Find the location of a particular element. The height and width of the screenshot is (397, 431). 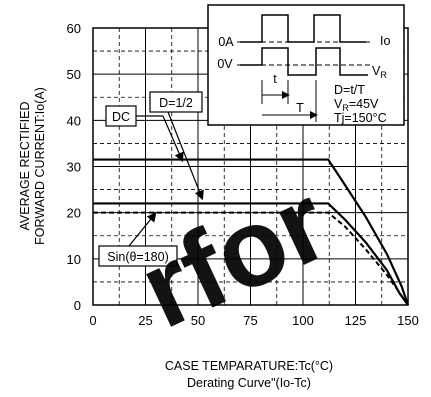

voltage-waveform is located at coordinates (304, 61).